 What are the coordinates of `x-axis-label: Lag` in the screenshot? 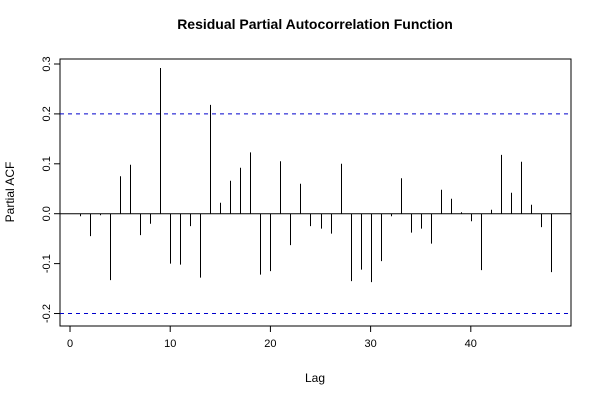 It's located at (315, 378).